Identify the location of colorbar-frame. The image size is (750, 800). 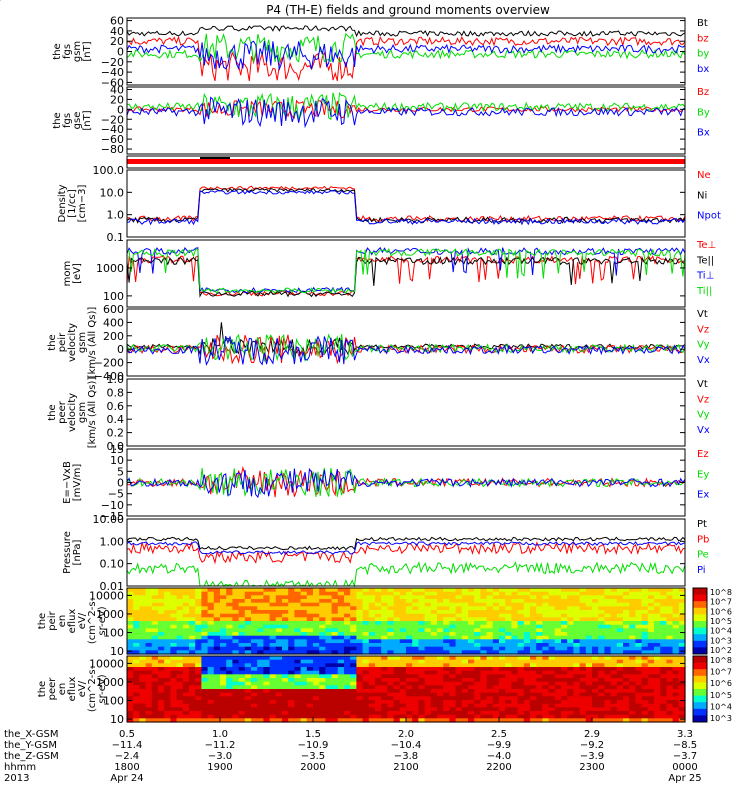
(700, 689).